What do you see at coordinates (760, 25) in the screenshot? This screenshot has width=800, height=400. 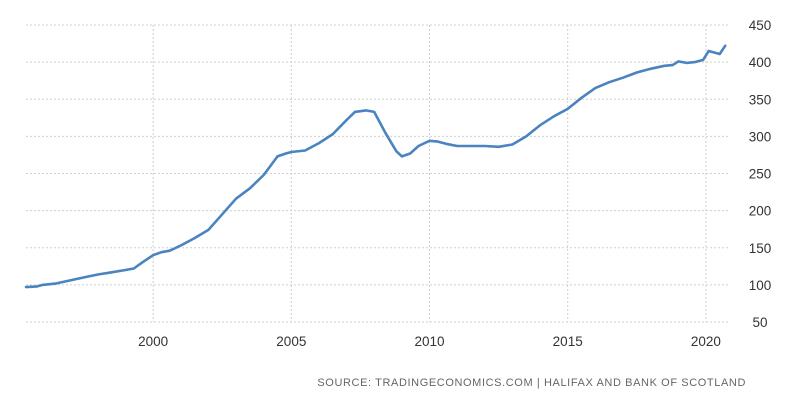 I see `y-tick-label: 450` at bounding box center [760, 25].